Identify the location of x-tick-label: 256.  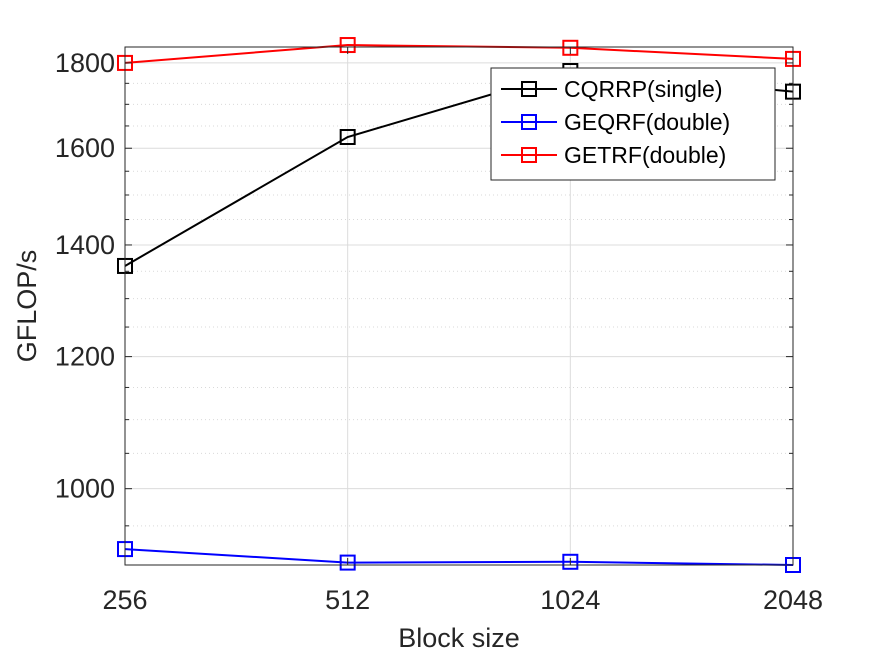
(124, 600).